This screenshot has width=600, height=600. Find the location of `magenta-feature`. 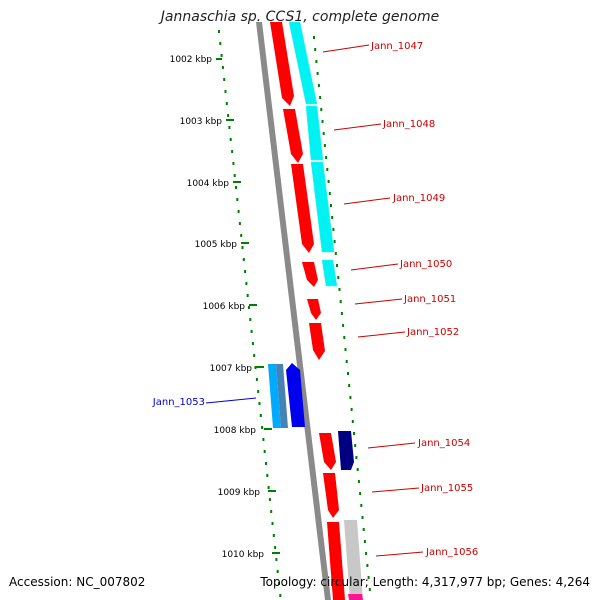

magenta-feature is located at coordinates (355, 597).